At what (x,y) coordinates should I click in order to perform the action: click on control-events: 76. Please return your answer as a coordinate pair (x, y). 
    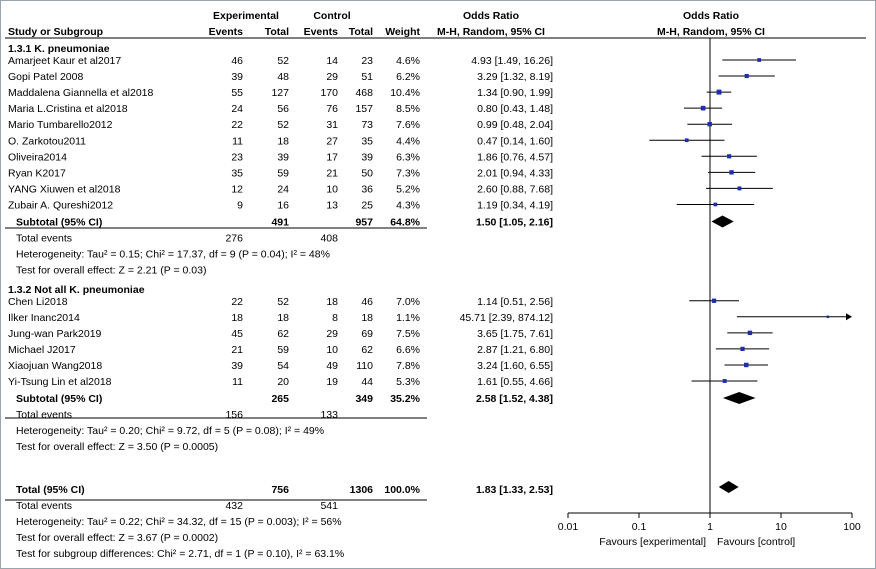
    Looking at the image, I should click on (332, 109).